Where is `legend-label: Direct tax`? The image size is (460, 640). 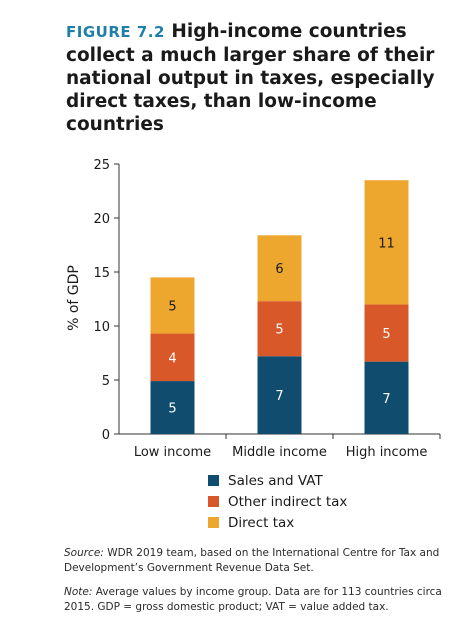 legend-label: Direct tax is located at coordinates (261, 522).